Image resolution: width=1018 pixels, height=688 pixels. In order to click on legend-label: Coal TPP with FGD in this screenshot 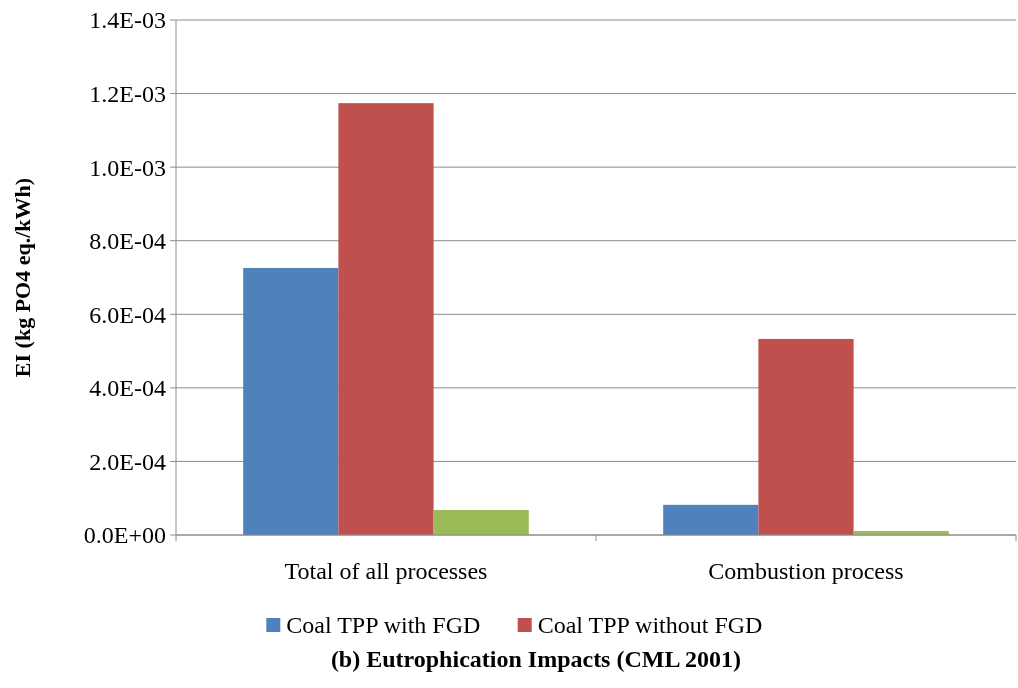, I will do `click(383, 625)`.